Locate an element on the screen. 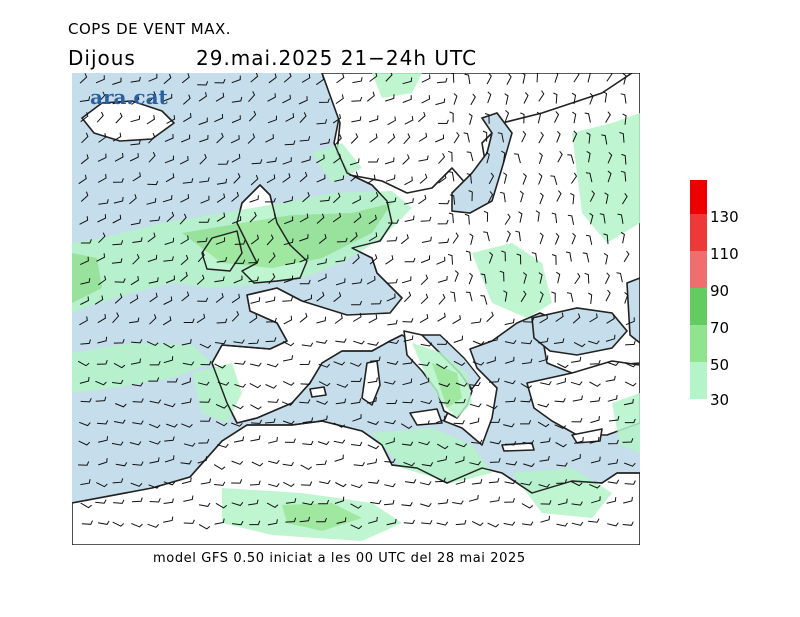  coastline-iberia is located at coordinates (307, 355).